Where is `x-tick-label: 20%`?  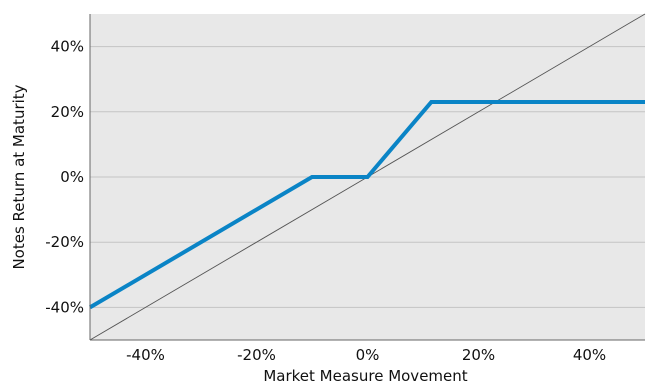 x-tick-label: 20% is located at coordinates (478, 355).